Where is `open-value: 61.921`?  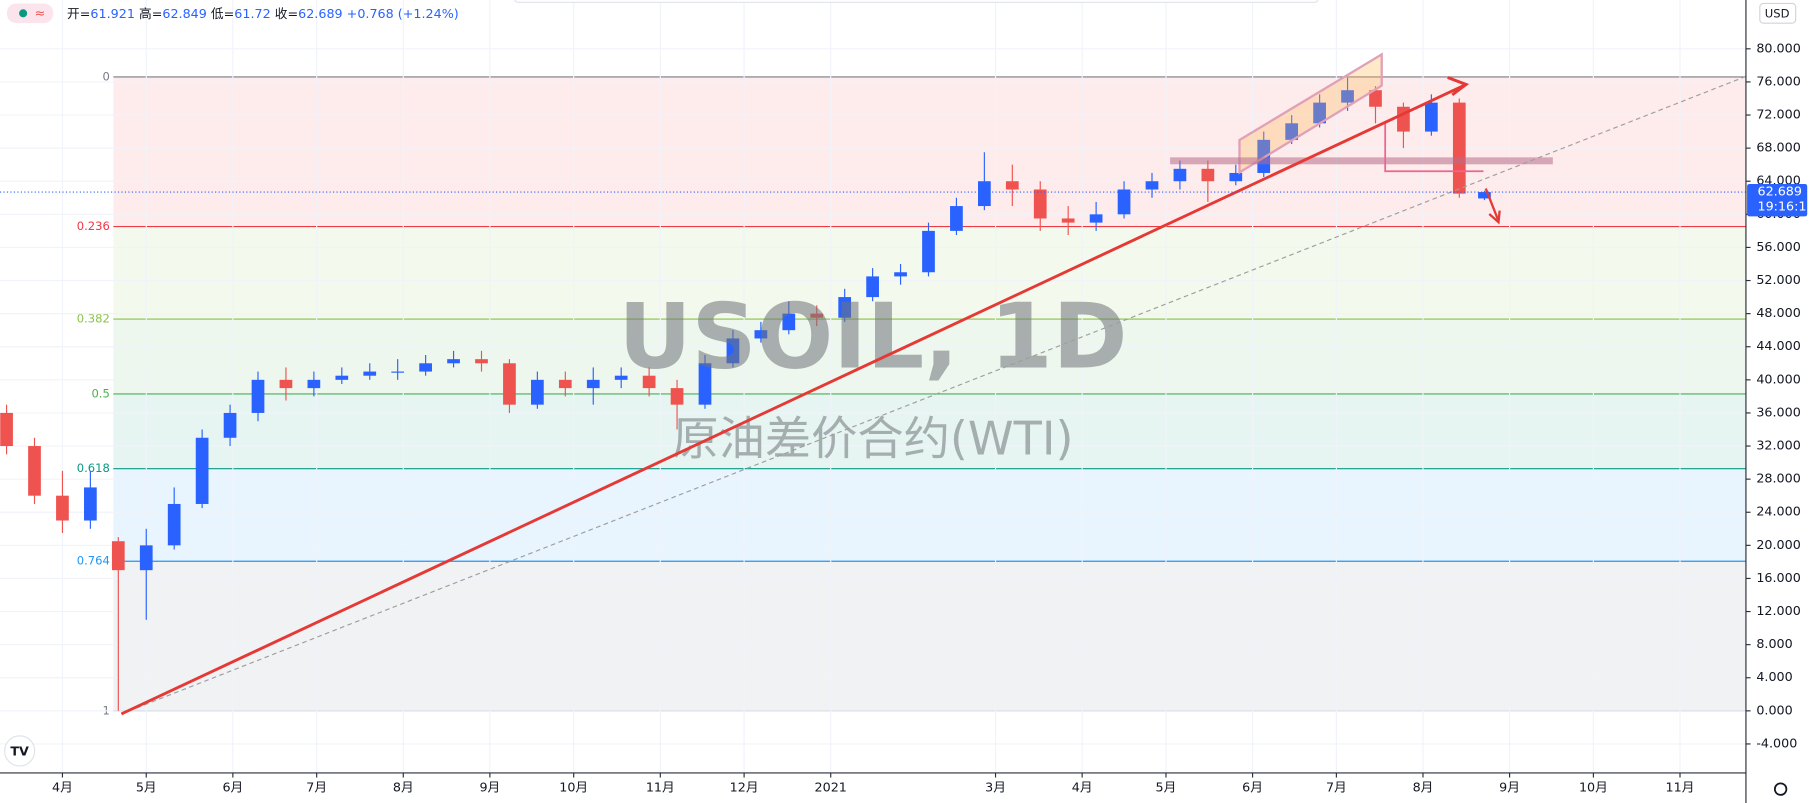
open-value: 61.921 is located at coordinates (112, 12).